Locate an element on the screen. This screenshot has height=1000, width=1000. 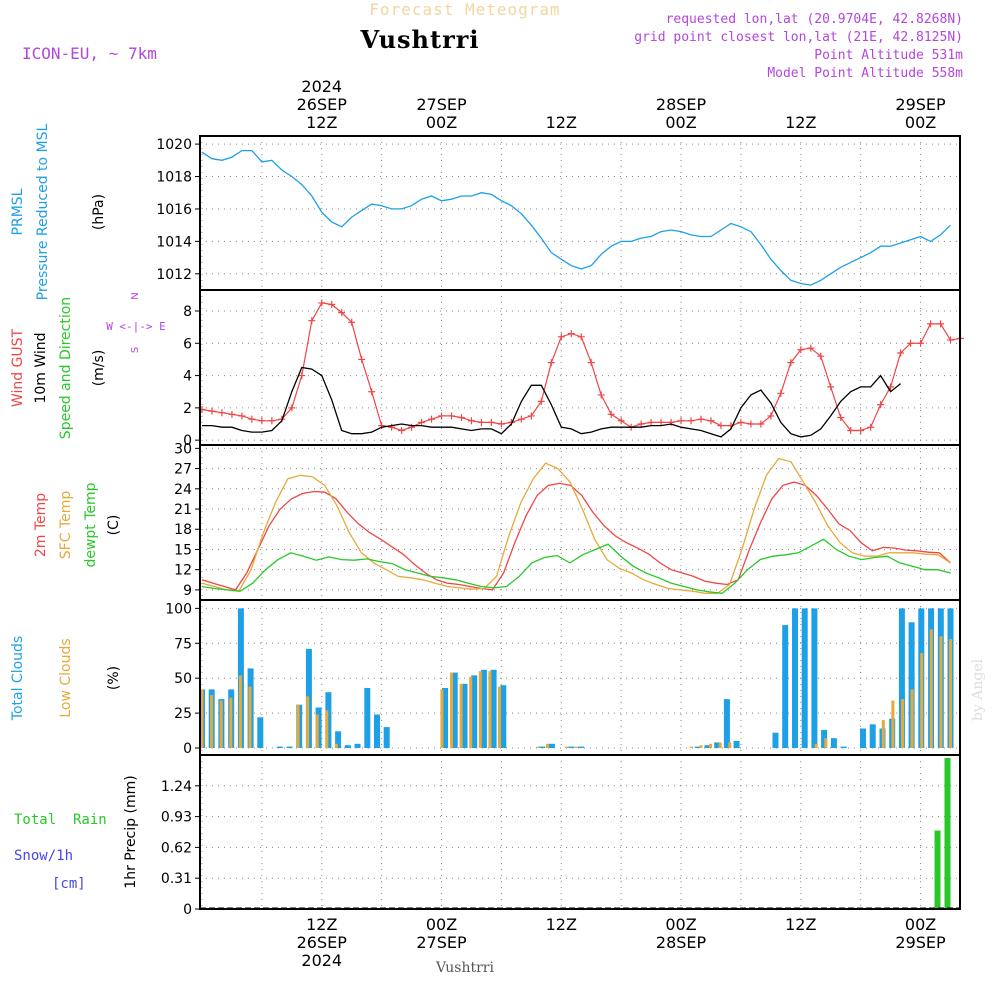
product-title: Forecast Meteogram is located at coordinates (464, 9).